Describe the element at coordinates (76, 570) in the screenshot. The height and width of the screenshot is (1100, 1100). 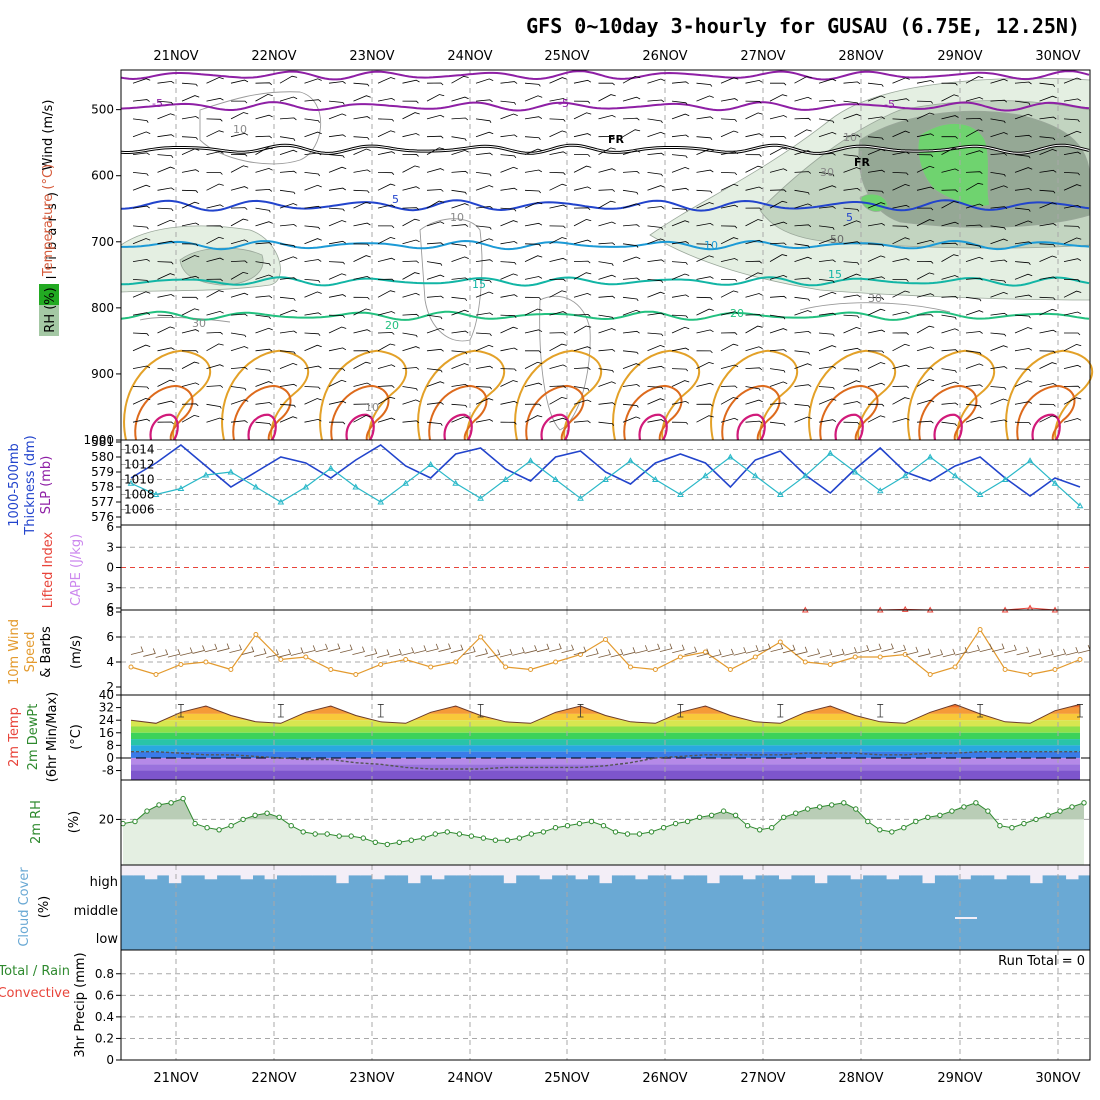
I see `li-label-2: CAPE (J/kg)` at that location.